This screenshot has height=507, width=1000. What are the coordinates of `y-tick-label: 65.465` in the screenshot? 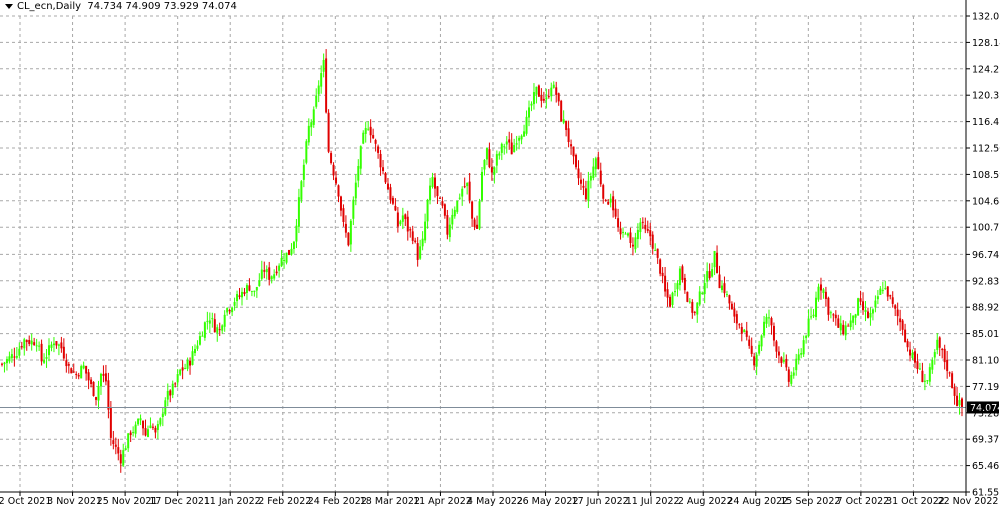 It's located at (986, 466).